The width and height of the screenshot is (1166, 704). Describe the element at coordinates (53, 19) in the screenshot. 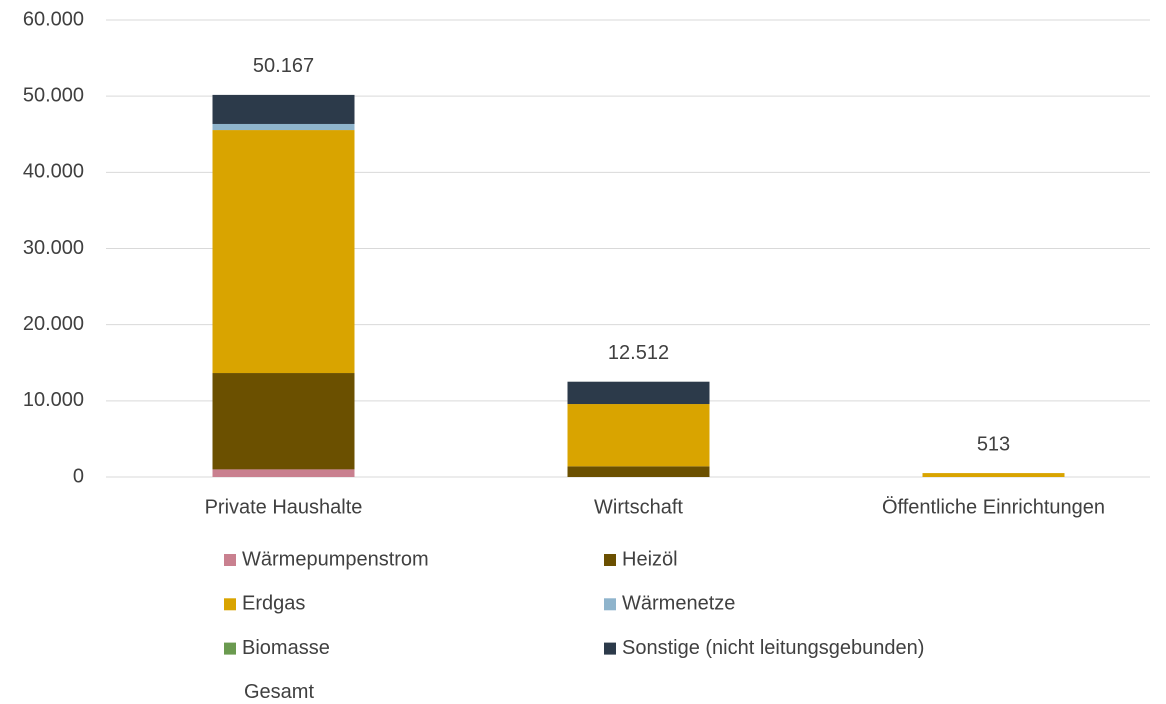

I see `y-tick-label: 60.000` at that location.